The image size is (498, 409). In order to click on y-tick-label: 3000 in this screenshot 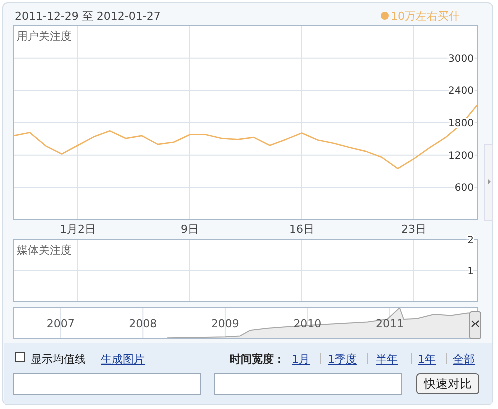, I will do `click(461, 59)`.